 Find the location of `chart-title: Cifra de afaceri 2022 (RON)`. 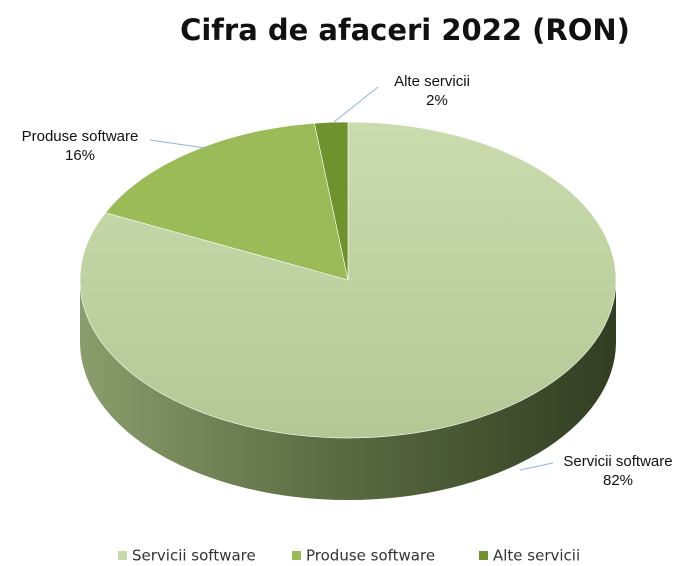

chart-title: Cifra de afaceri 2022 (RON) is located at coordinates (405, 30).